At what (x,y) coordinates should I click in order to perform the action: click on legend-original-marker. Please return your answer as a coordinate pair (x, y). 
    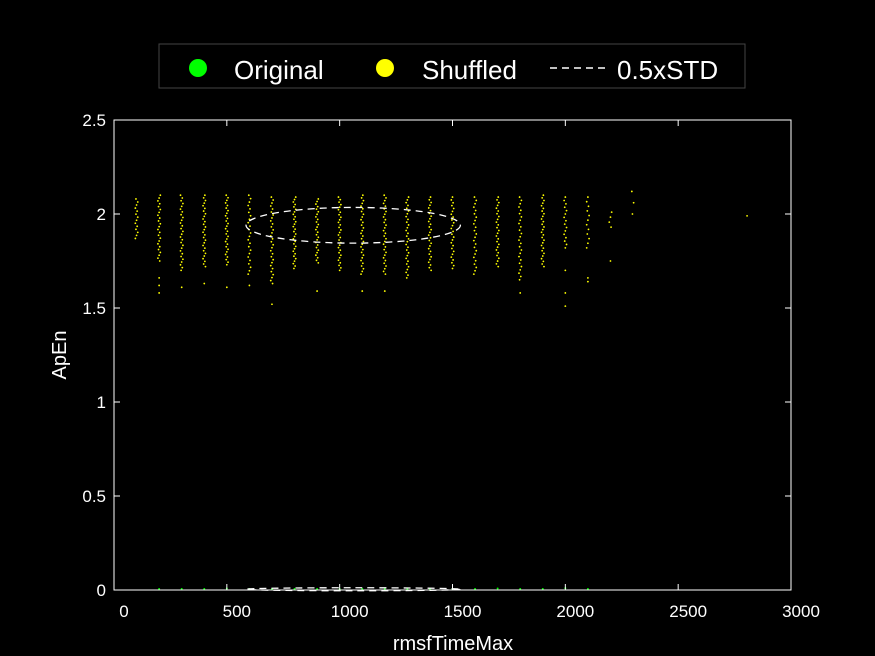
    Looking at the image, I should click on (198, 68).